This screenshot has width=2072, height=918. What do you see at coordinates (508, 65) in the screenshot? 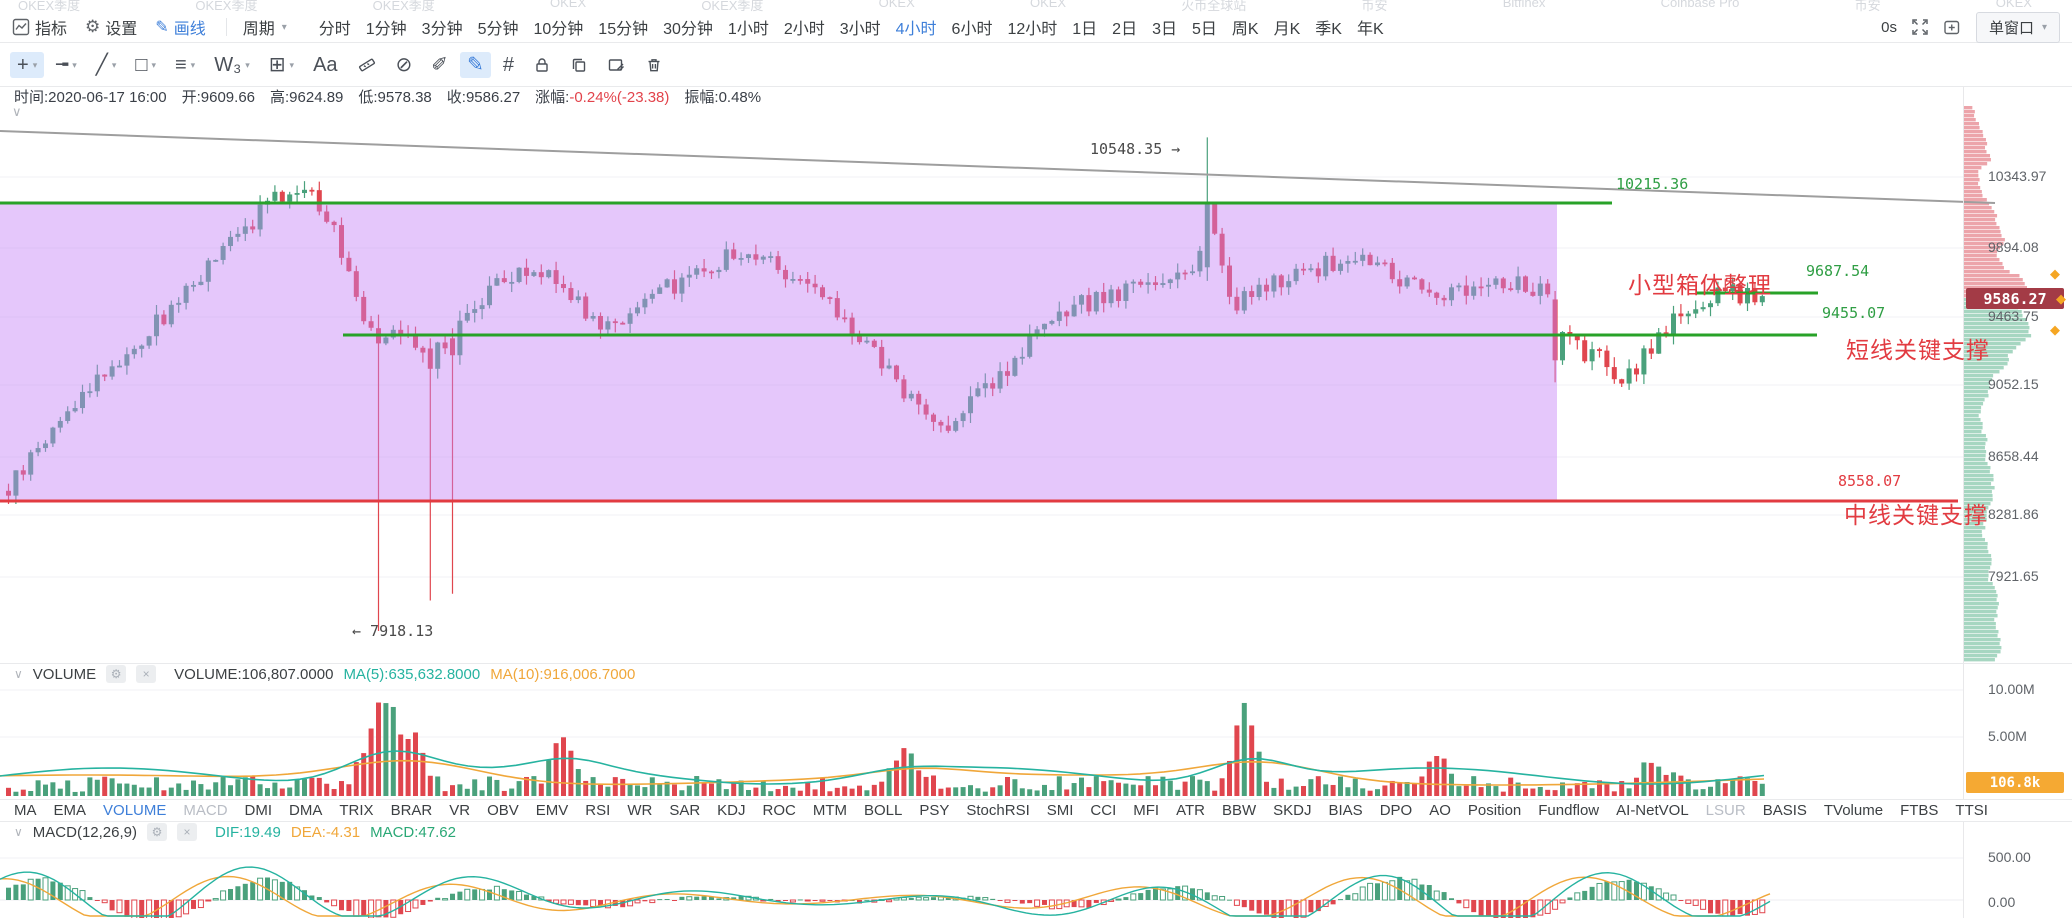
I see `magnet-tool: #` at bounding box center [508, 65].